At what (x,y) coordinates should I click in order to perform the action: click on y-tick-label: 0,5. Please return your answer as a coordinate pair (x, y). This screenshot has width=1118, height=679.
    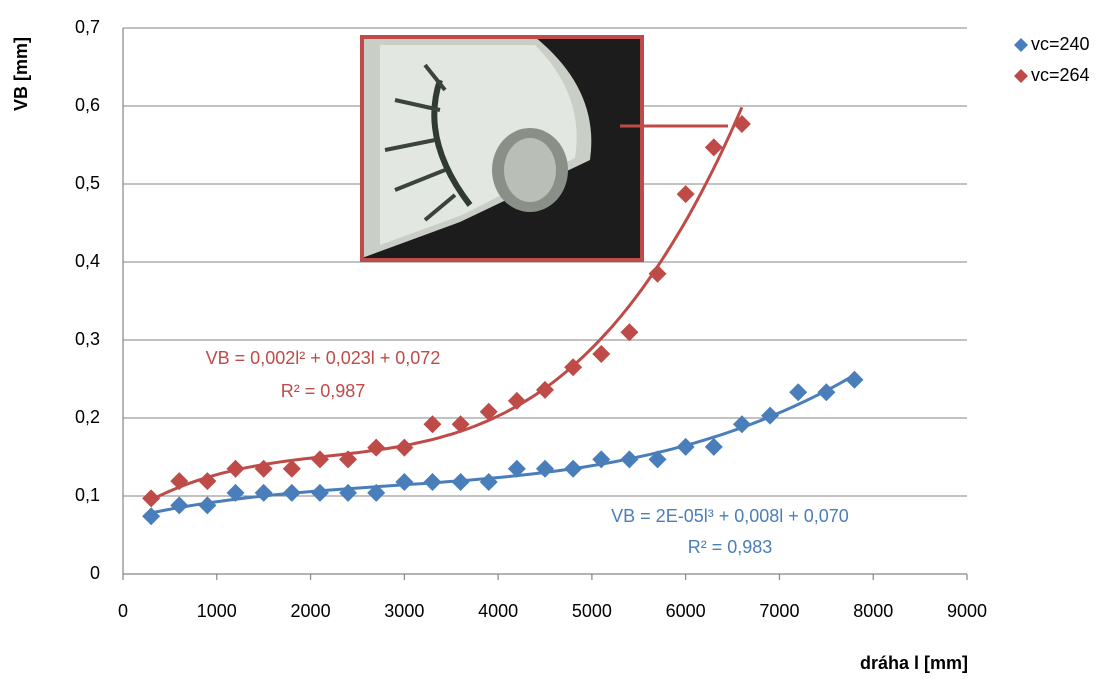
    Looking at the image, I should click on (87, 183).